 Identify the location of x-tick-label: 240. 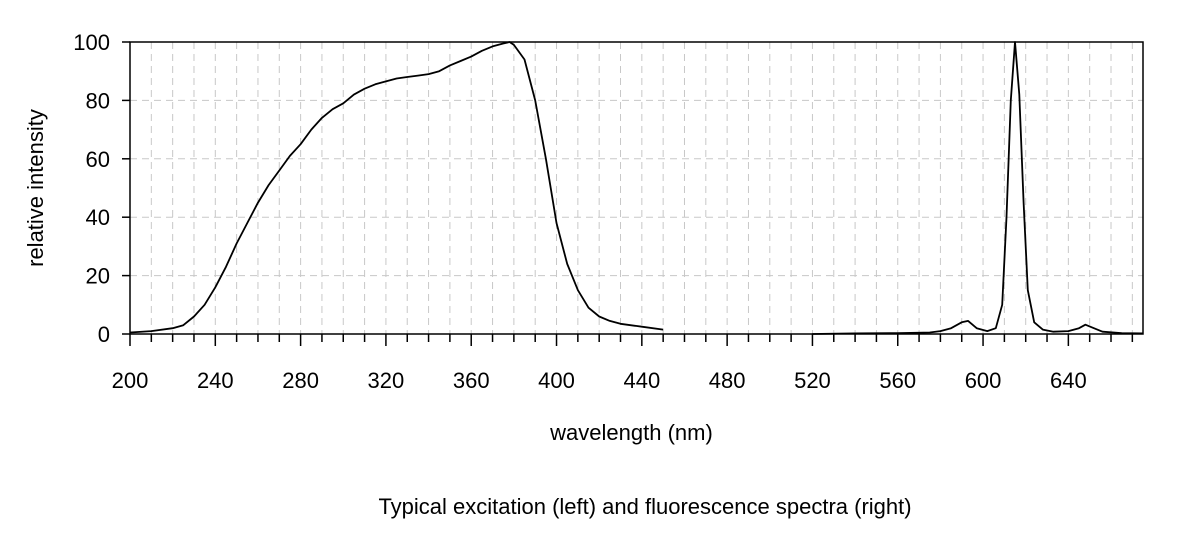
(215, 380).